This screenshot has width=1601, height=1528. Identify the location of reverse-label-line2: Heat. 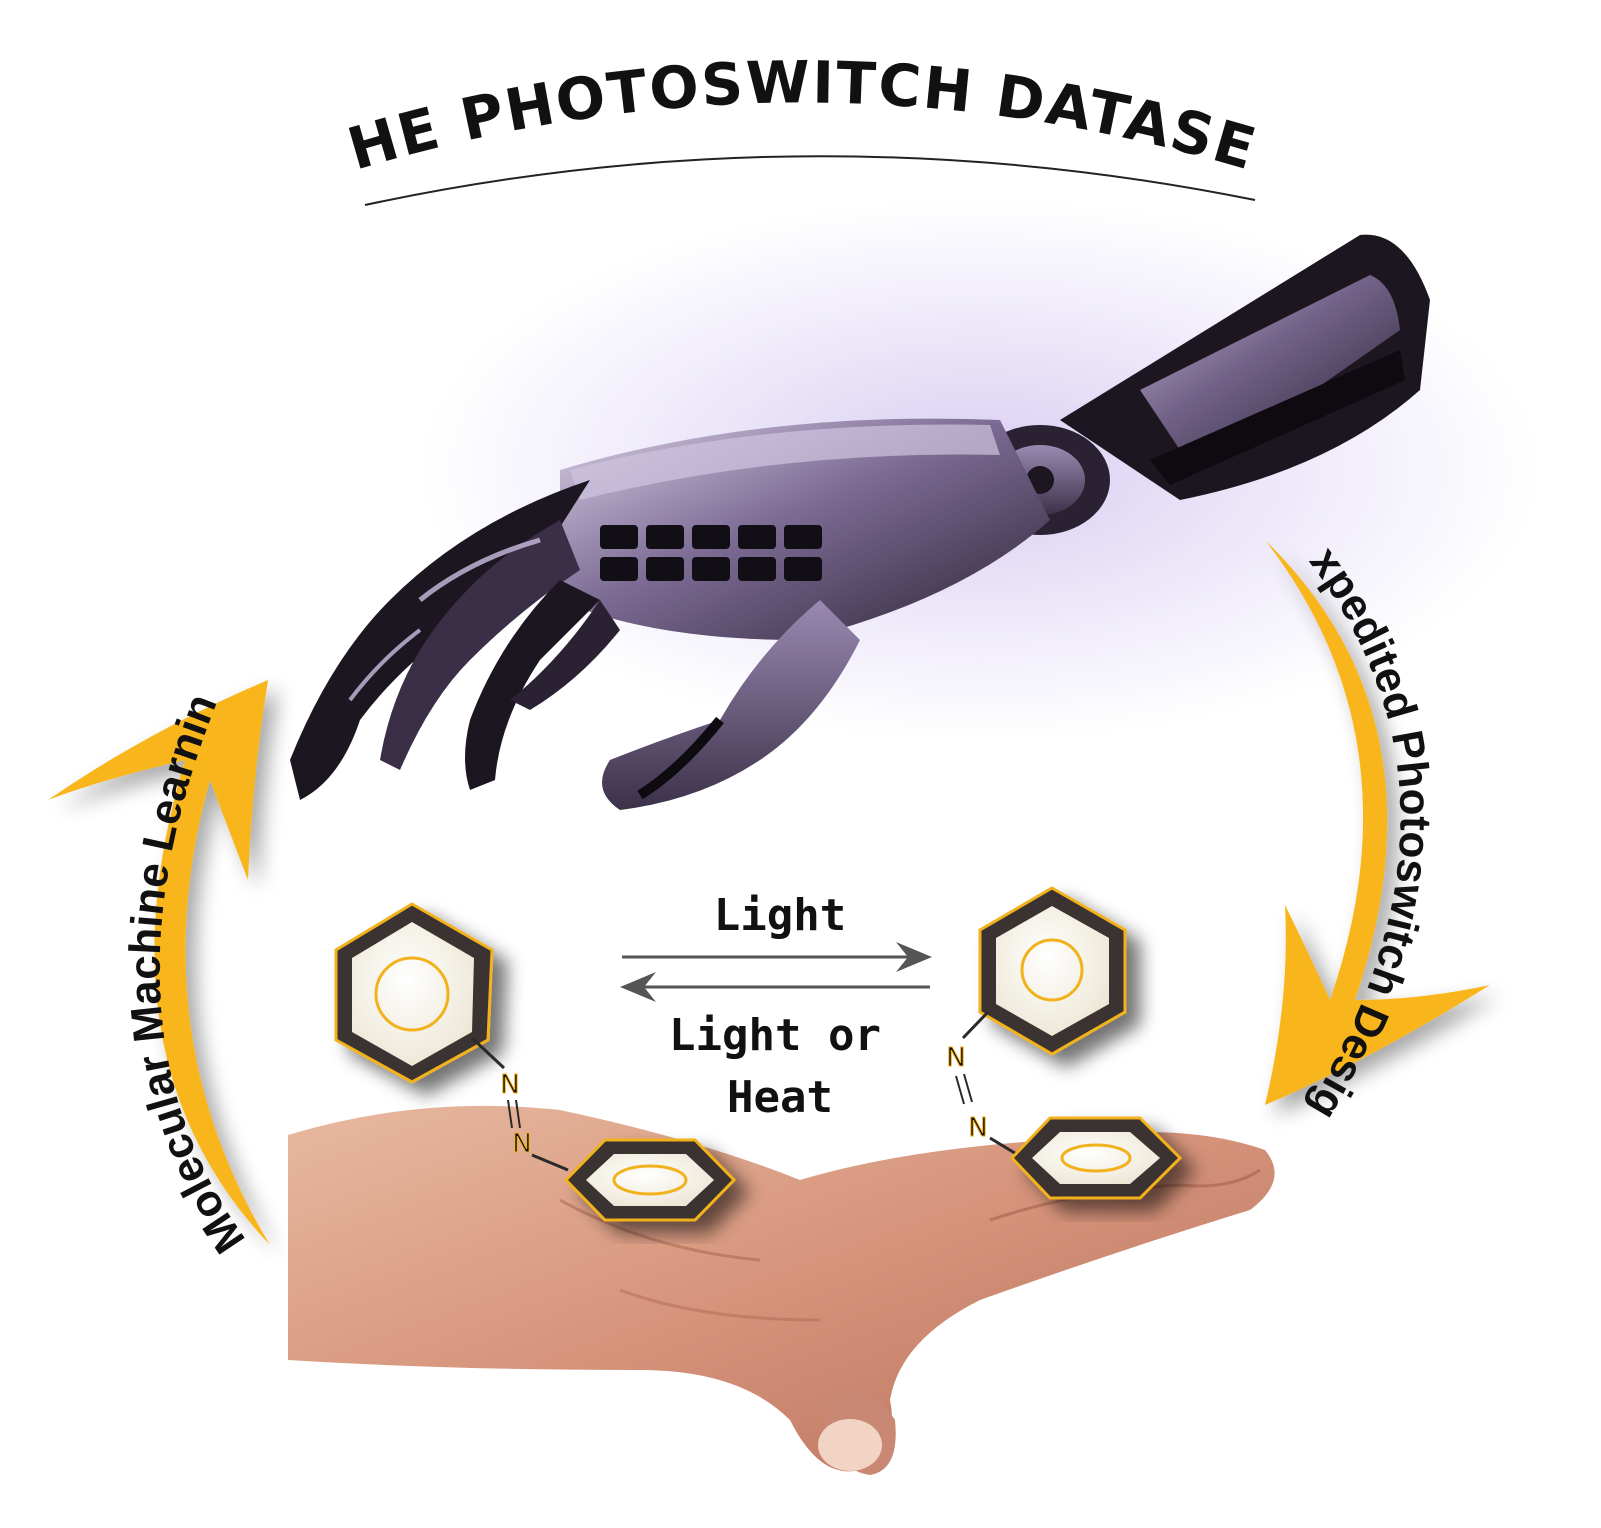
(780, 1097).